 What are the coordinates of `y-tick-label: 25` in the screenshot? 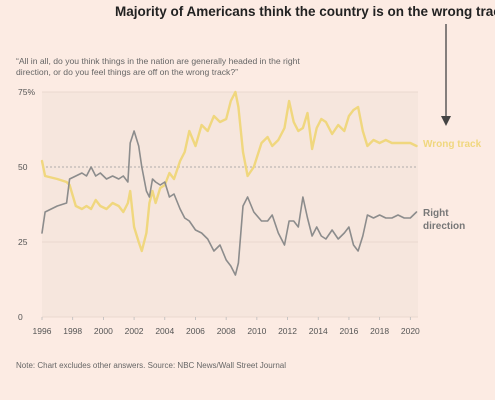 It's located at (23, 242).